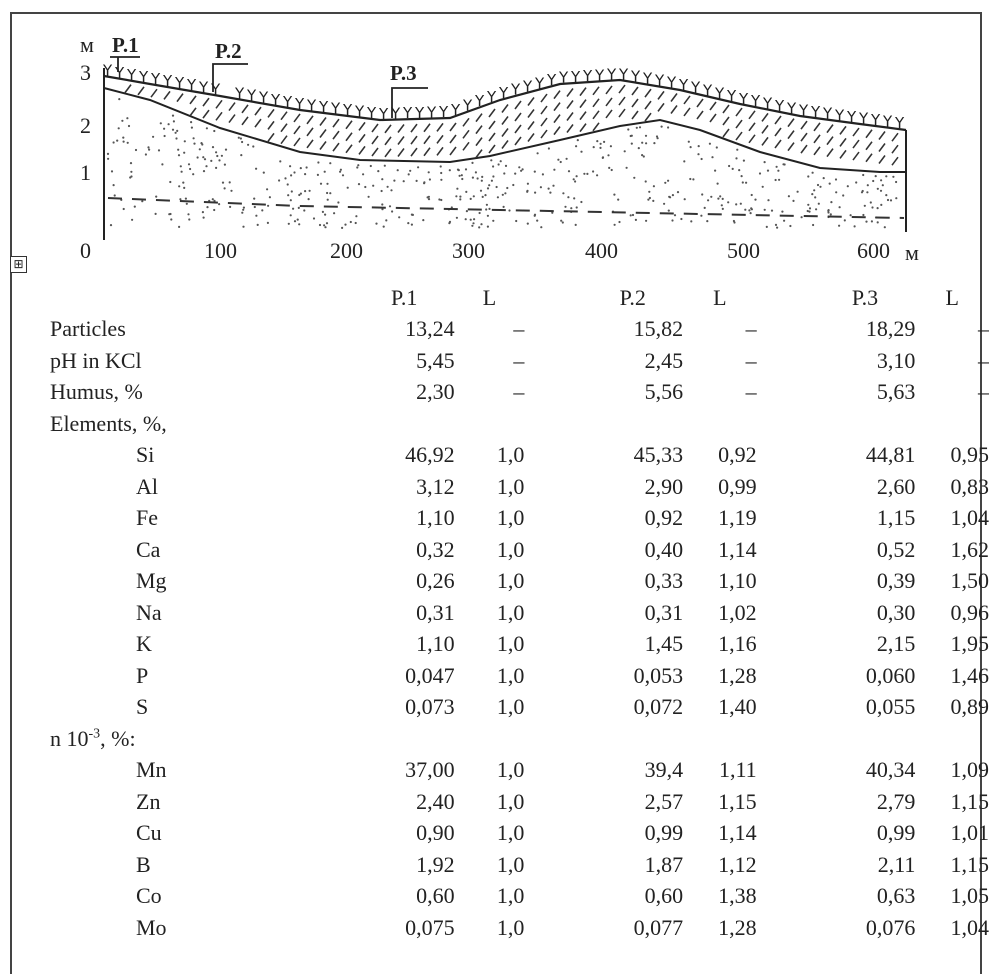 The width and height of the screenshot is (989, 974). I want to click on value-cell, so click(607, 424).